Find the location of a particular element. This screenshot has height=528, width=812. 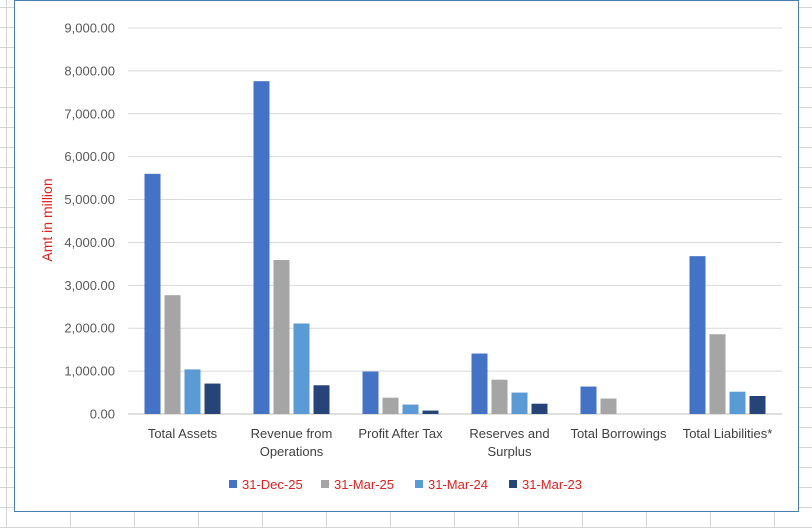

x-category-label: Reserves and is located at coordinates (509, 433).